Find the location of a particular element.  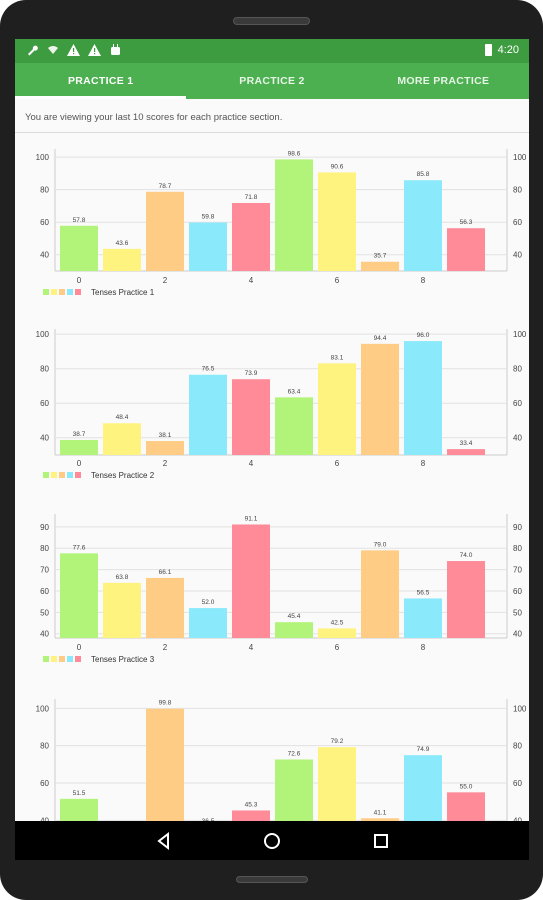

bar-value-label: 79.0 is located at coordinates (380, 544).